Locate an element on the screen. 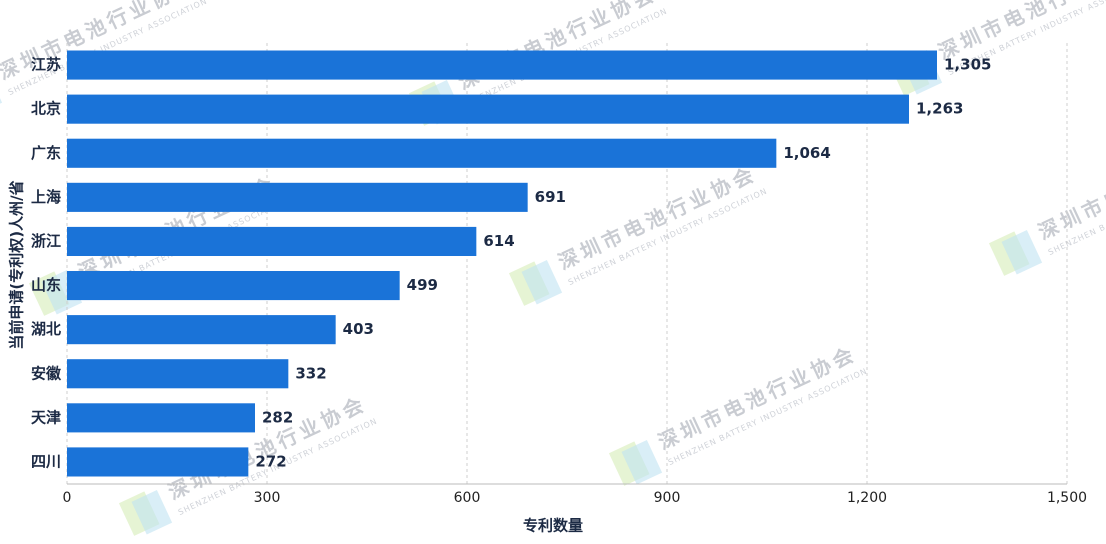 Image resolution: width=1106 pixels, height=544 pixels. y-tick-label: 浙江 is located at coordinates (46, 241).